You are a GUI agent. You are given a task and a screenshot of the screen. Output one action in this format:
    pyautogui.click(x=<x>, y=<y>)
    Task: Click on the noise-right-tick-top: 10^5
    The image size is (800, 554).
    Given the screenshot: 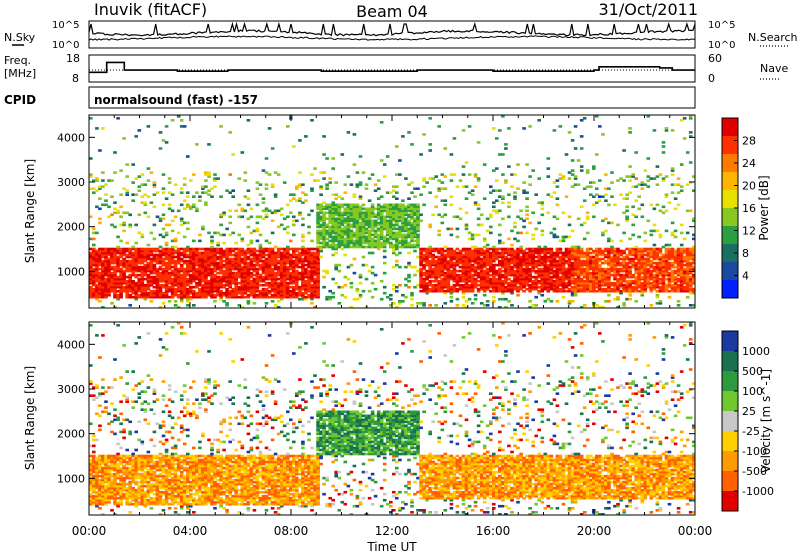 What is the action you would take?
    pyautogui.click(x=721, y=25)
    